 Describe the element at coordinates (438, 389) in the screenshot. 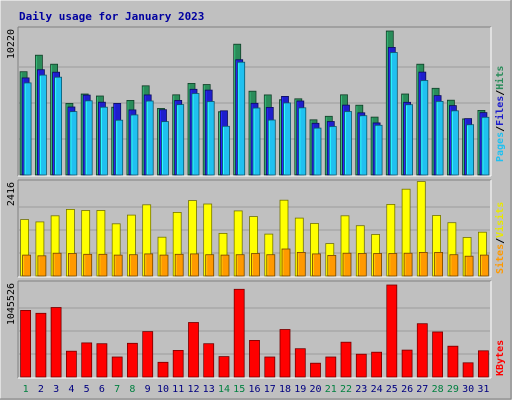

I see `x-tick-label: 28` at that location.